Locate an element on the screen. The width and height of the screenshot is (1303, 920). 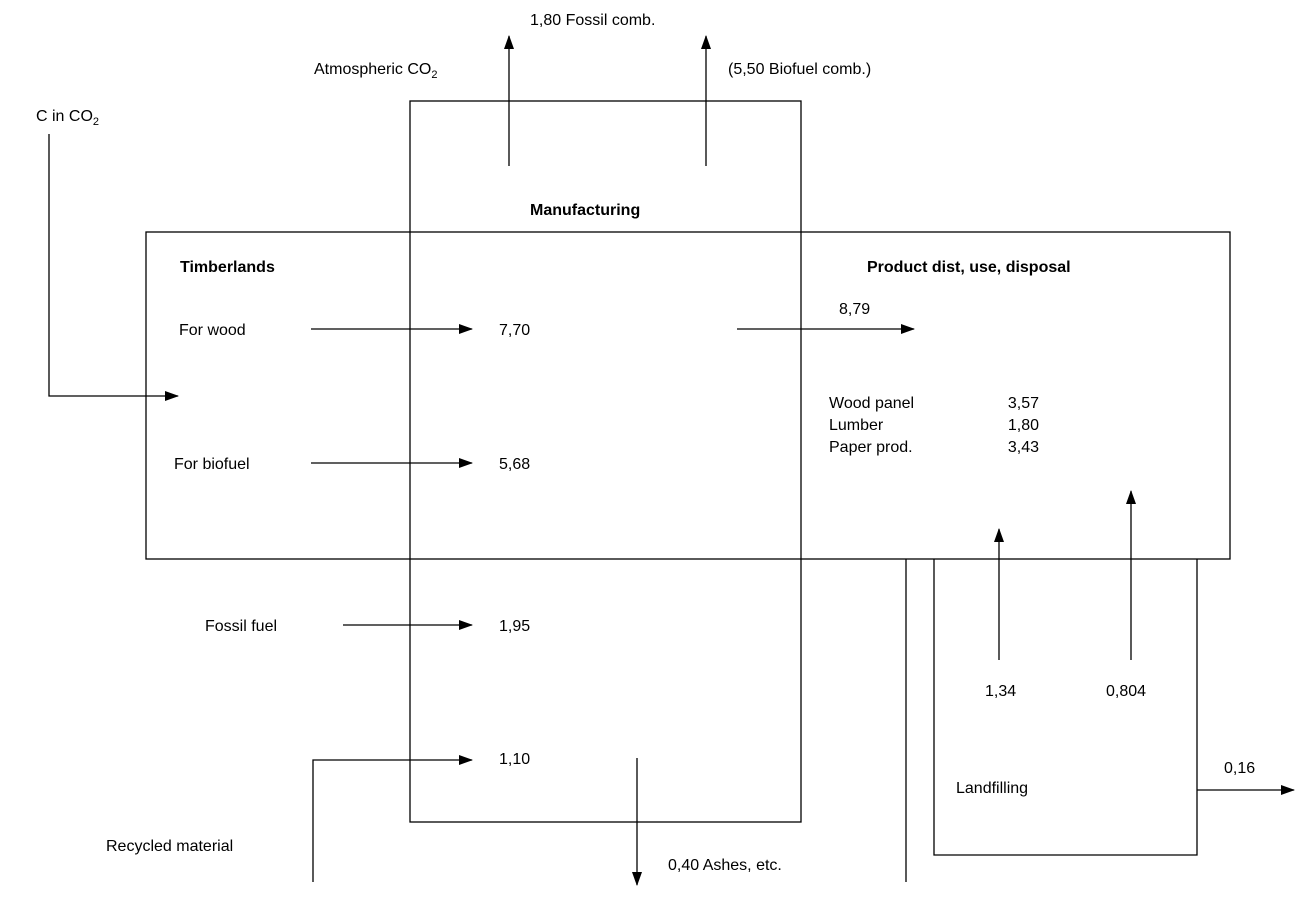
to-product-value: 8,79 is located at coordinates (854, 309).